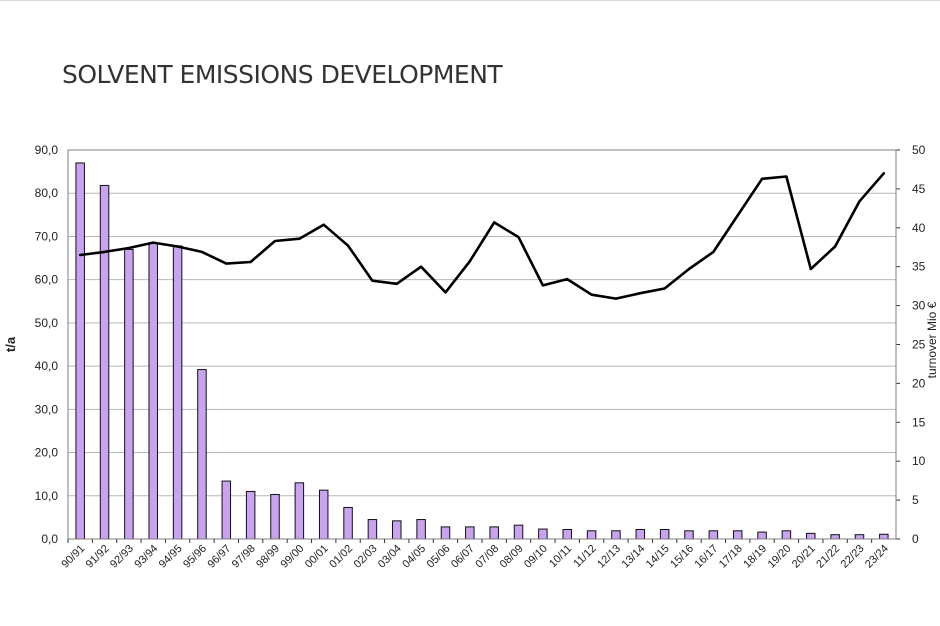 The width and height of the screenshot is (940, 626). What do you see at coordinates (47, 280) in the screenshot?
I see `y-tick-label: 60,0` at bounding box center [47, 280].